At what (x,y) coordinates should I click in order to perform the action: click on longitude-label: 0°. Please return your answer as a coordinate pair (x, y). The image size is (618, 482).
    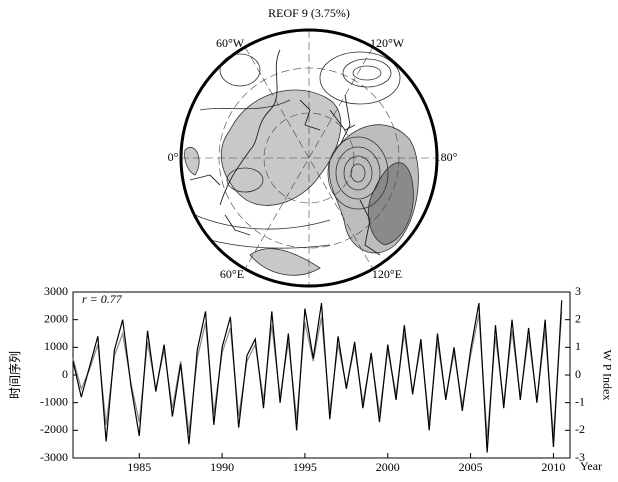
    Looking at the image, I should click on (173, 157).